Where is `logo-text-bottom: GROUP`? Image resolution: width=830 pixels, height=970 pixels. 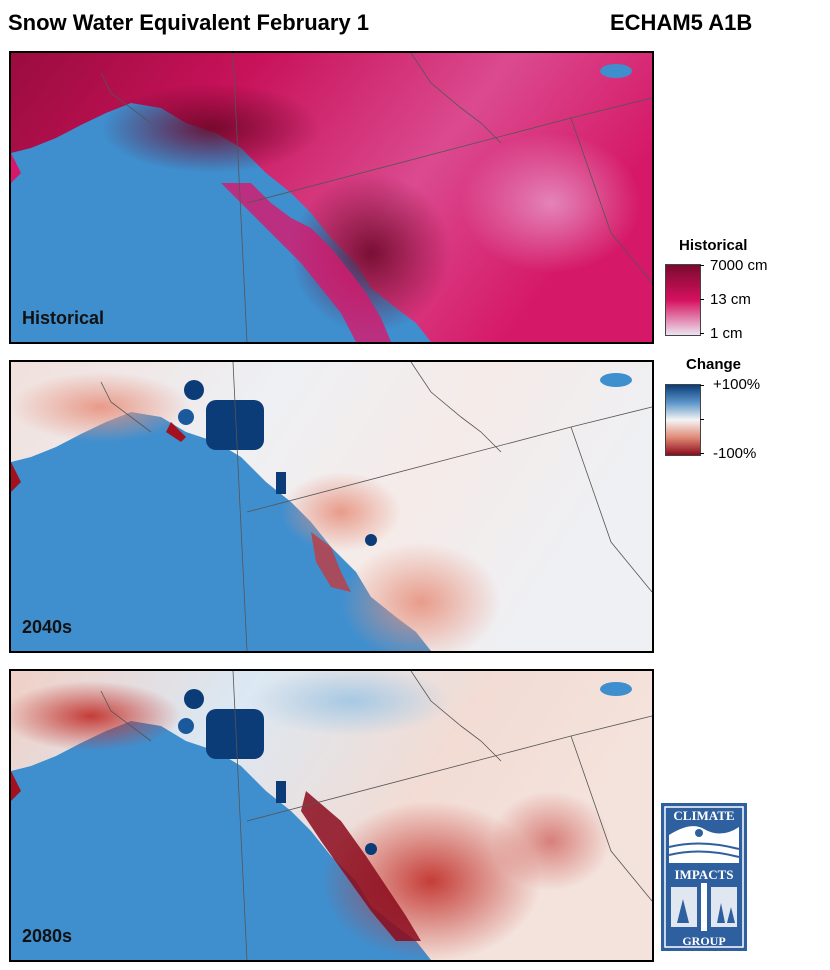 logo-text-bottom: GROUP is located at coordinates (703, 941).